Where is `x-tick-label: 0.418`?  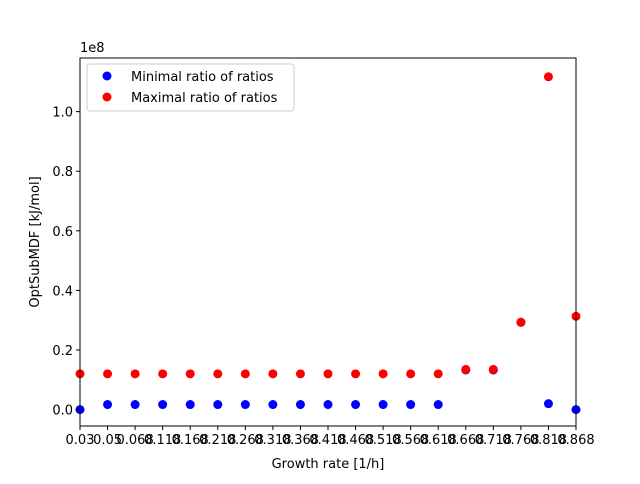
x-tick-label: 0.418 is located at coordinates (327, 440).